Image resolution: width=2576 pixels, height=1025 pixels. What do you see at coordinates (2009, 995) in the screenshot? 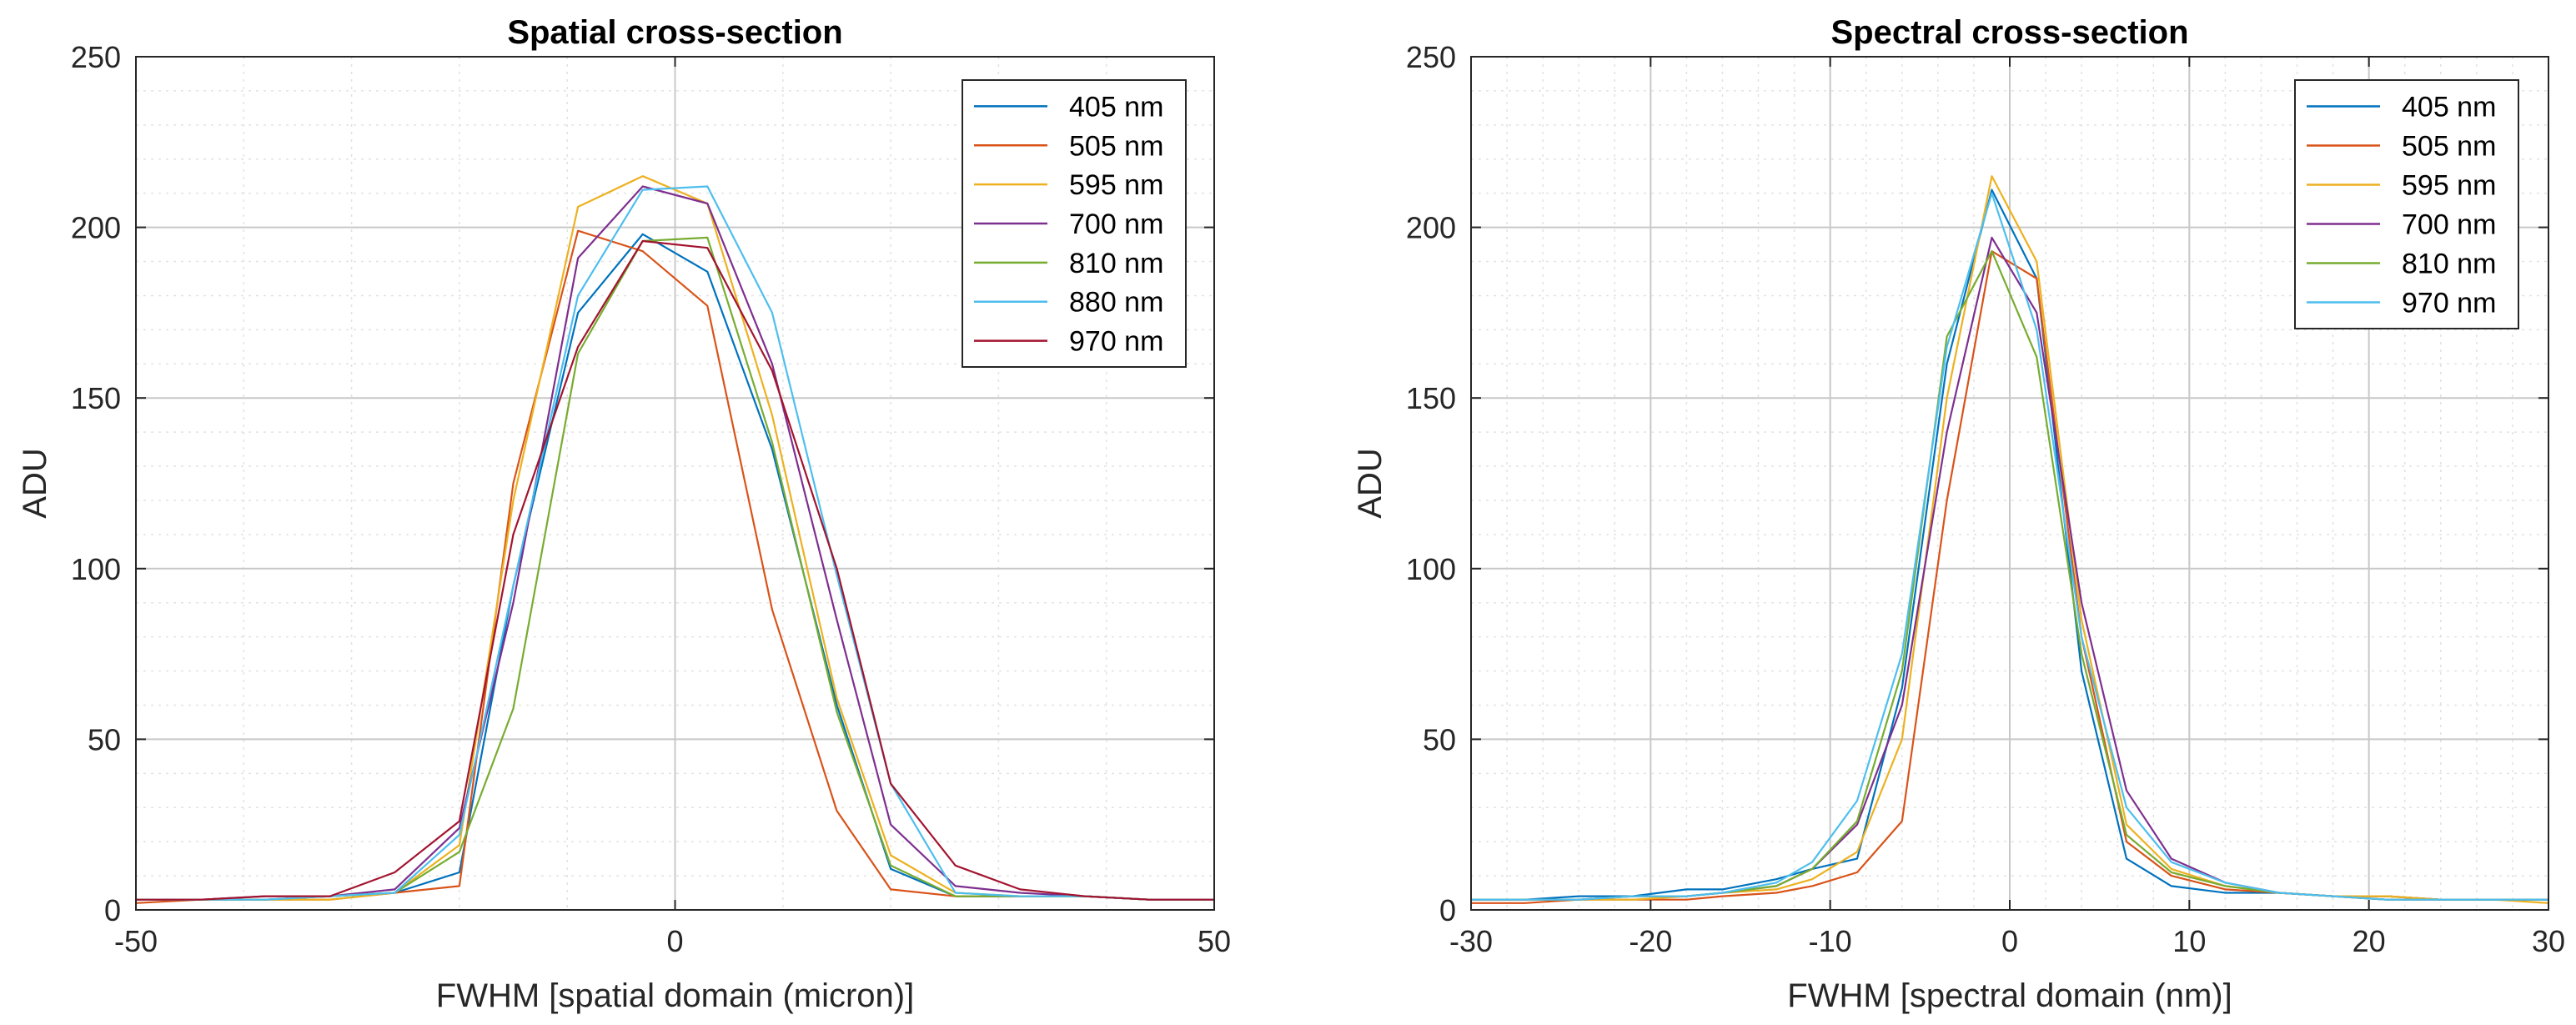
I see `spectral-x-axis-label: FWHM [spectral domain (nm)]` at bounding box center [2009, 995].